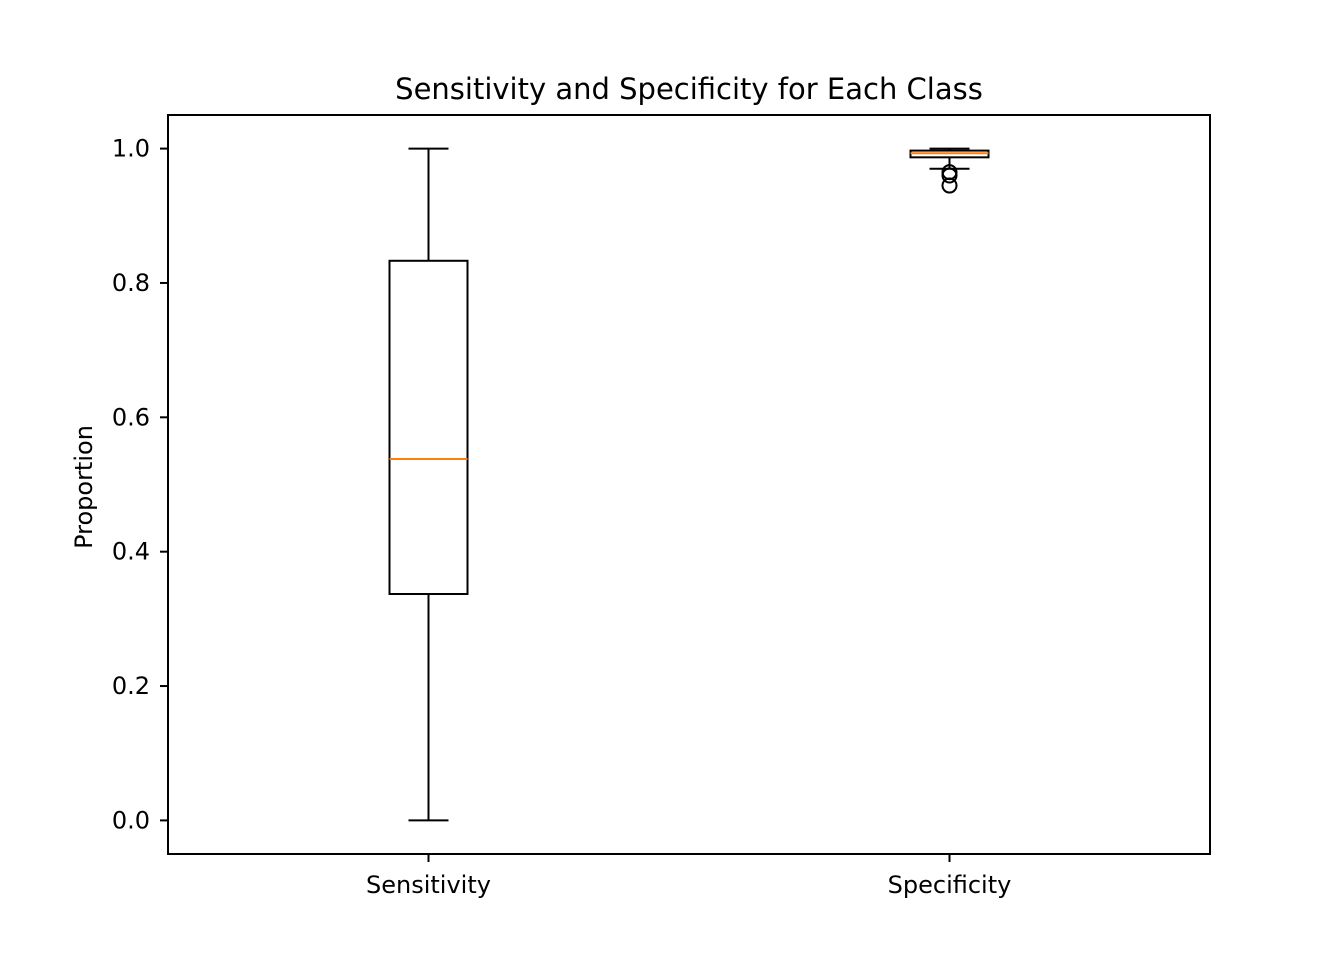 Image resolution: width=1344 pixels, height=960 pixels. I want to click on y-axis-label: Proportion, so click(84, 487).